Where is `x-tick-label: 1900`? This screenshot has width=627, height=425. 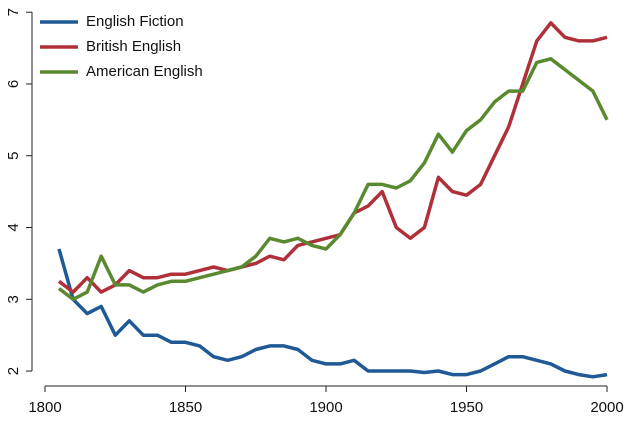 x-tick-label: 1900 is located at coordinates (325, 407).